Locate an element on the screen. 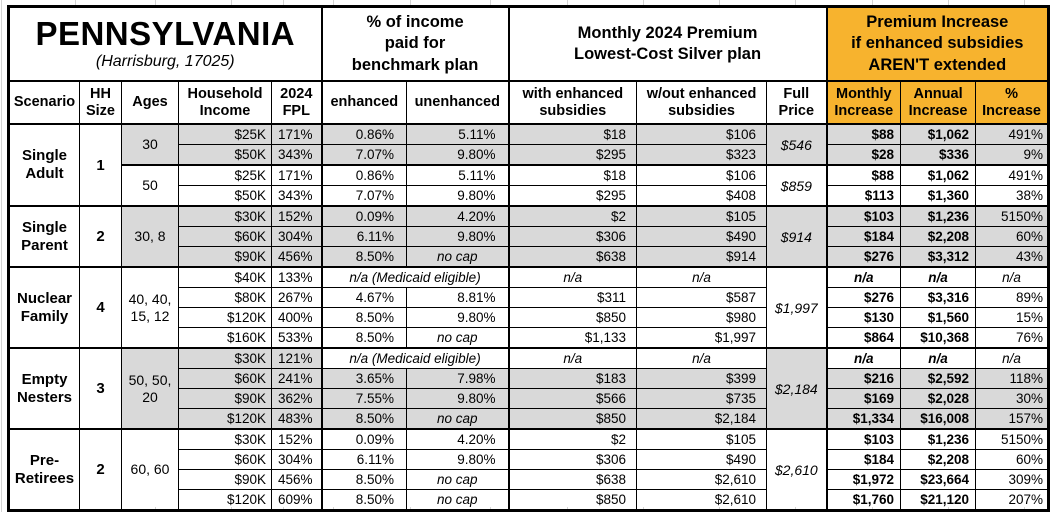  cell-annual-increase: n/a is located at coordinates (938, 358).